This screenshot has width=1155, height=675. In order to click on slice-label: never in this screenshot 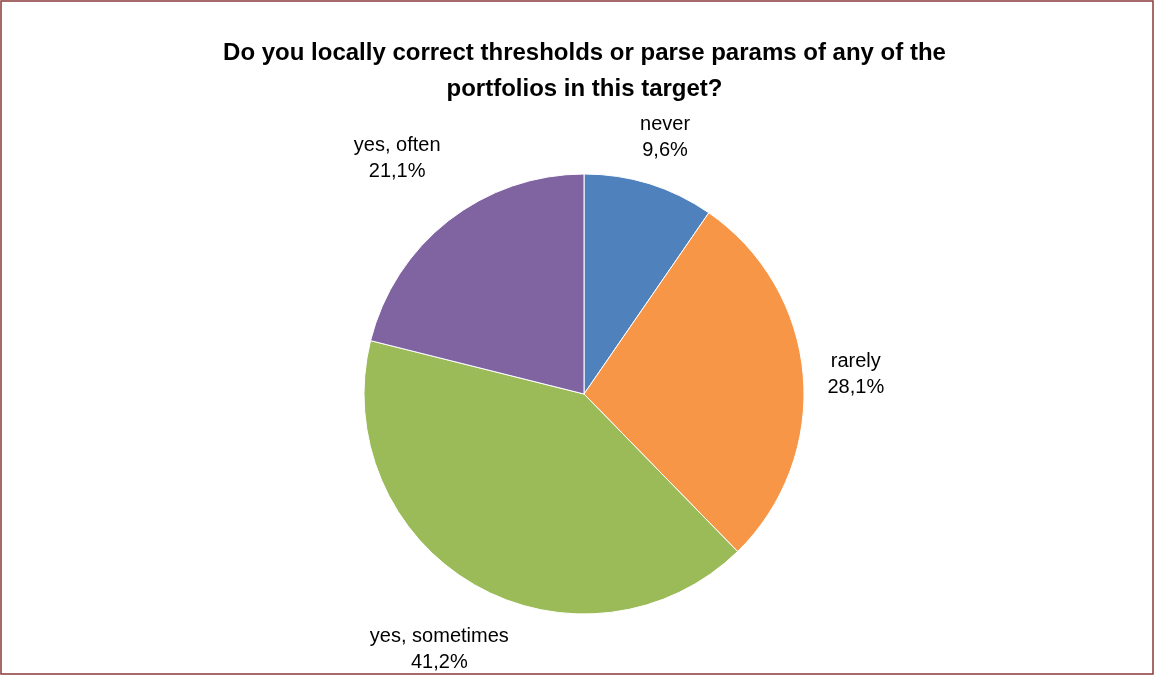, I will do `click(665, 122)`.